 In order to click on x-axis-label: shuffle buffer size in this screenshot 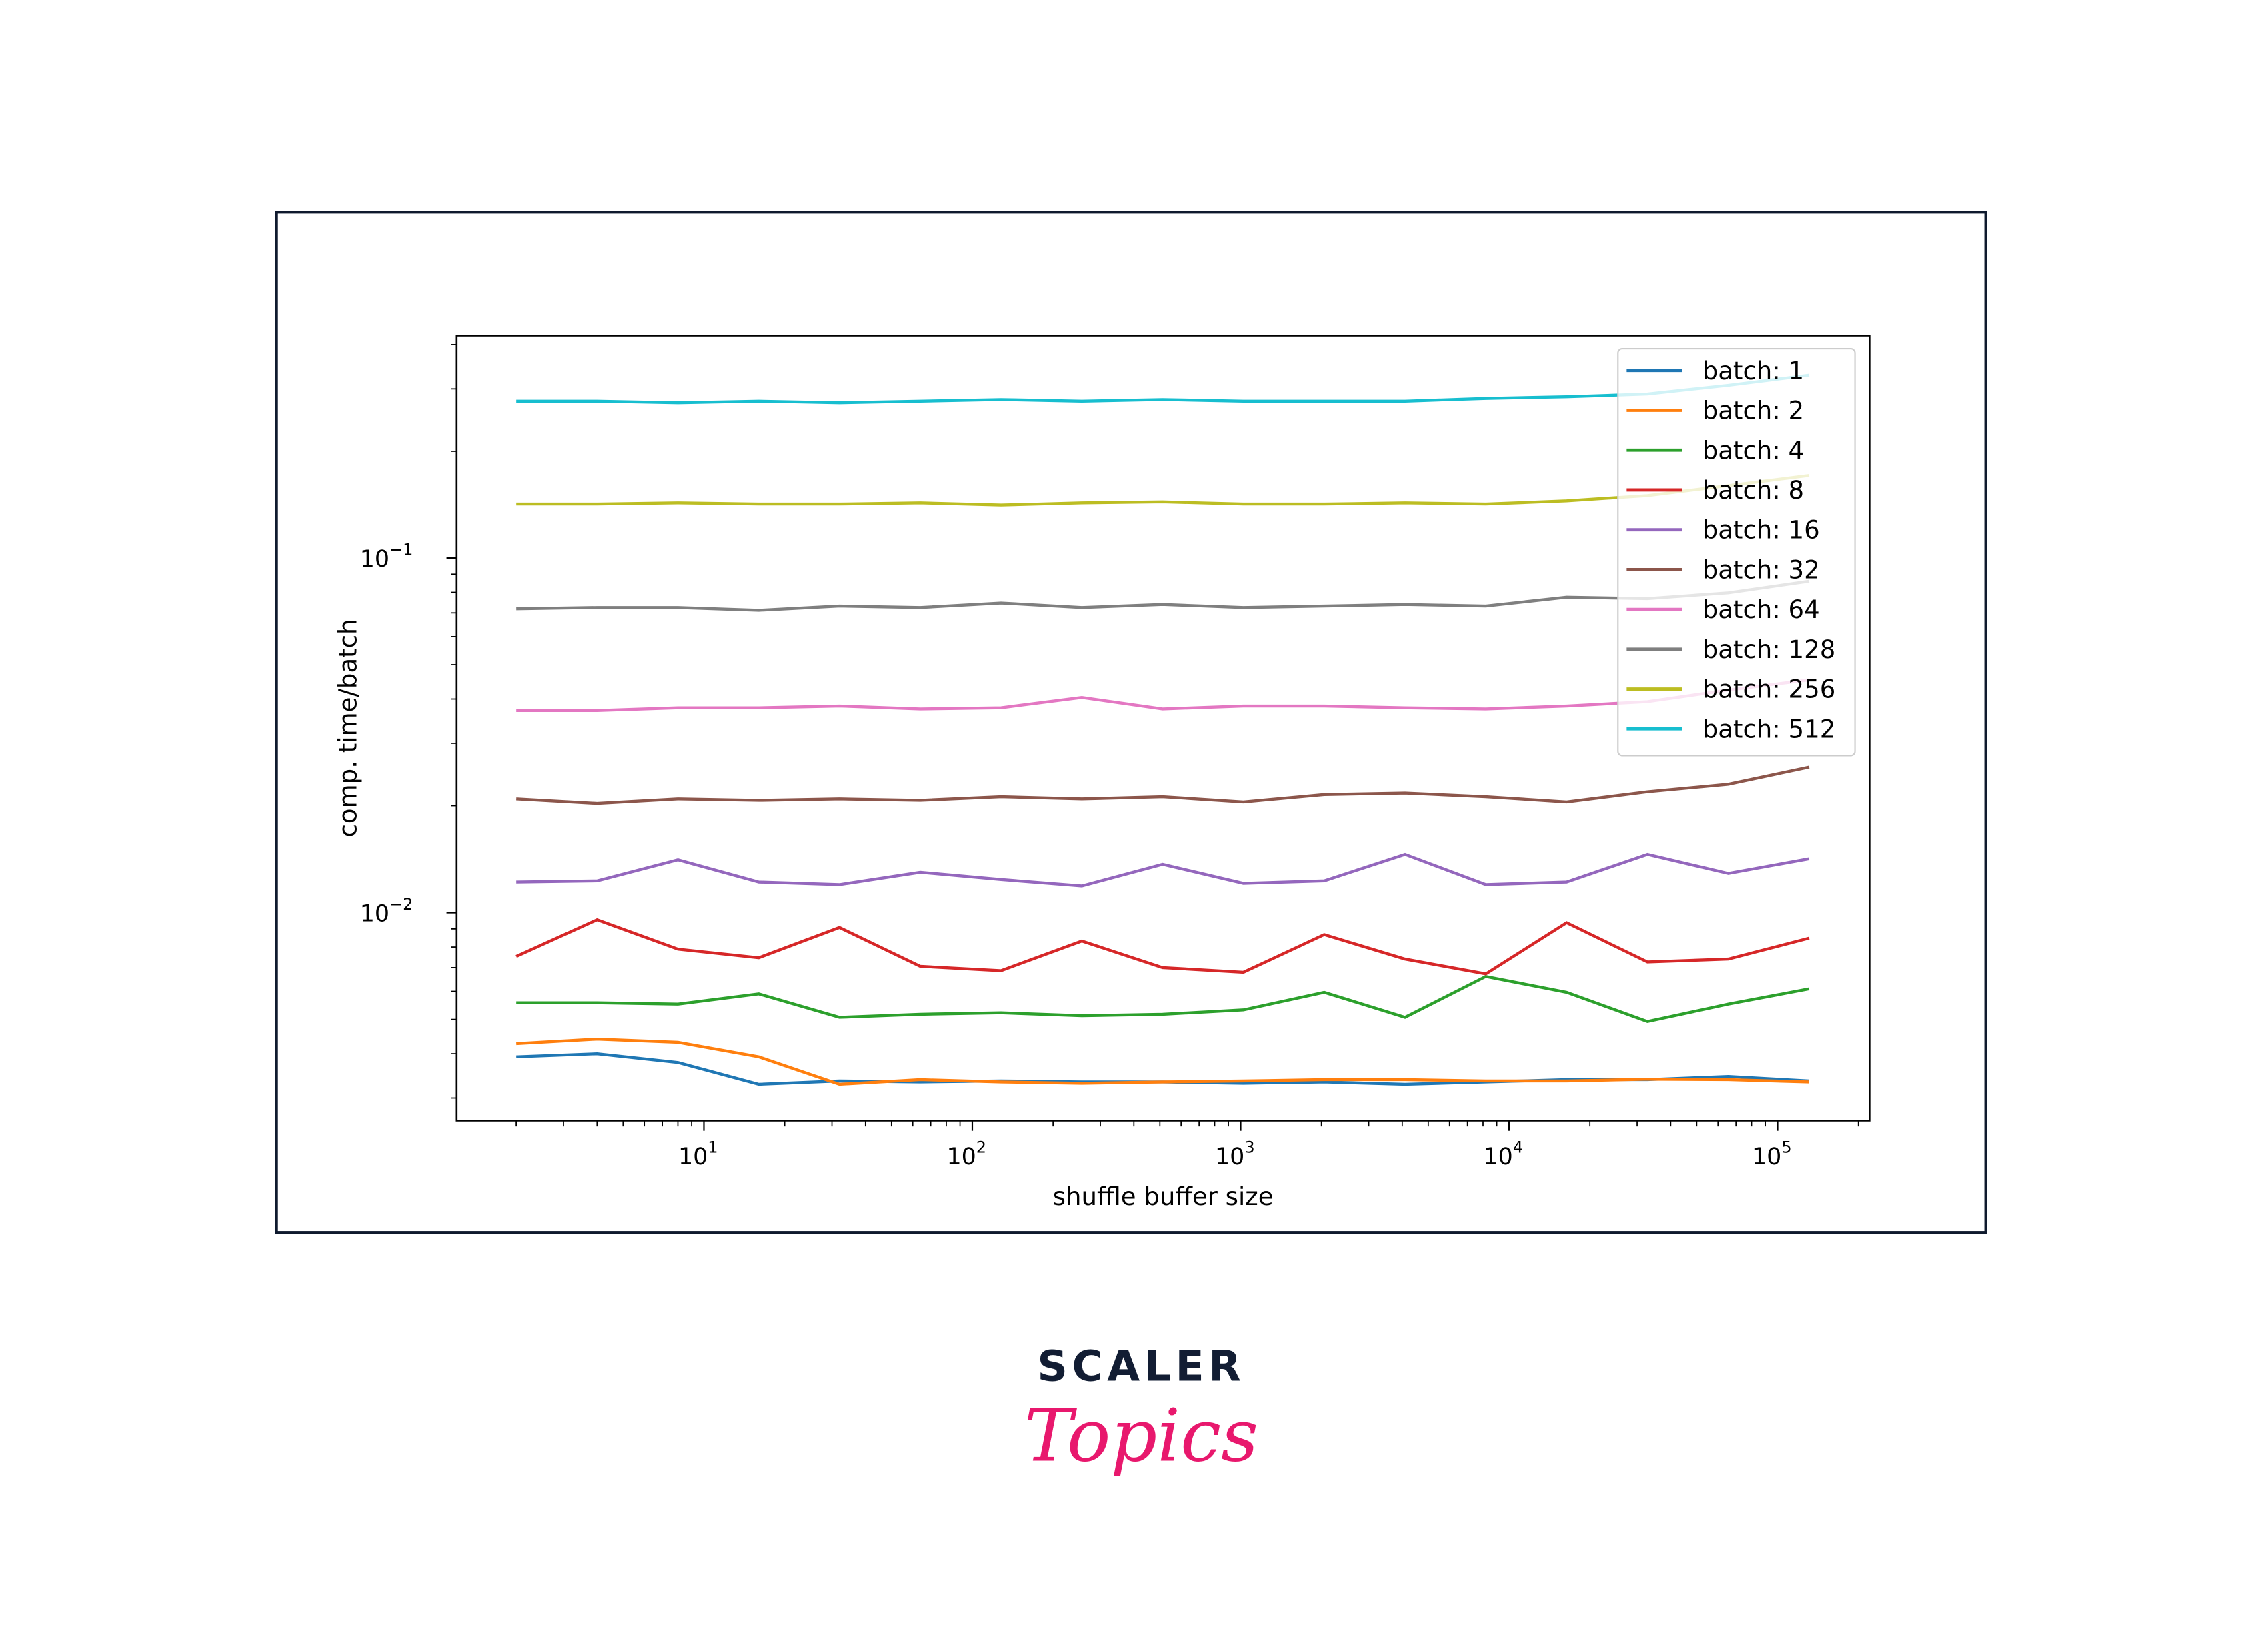, I will do `click(1163, 1196)`.